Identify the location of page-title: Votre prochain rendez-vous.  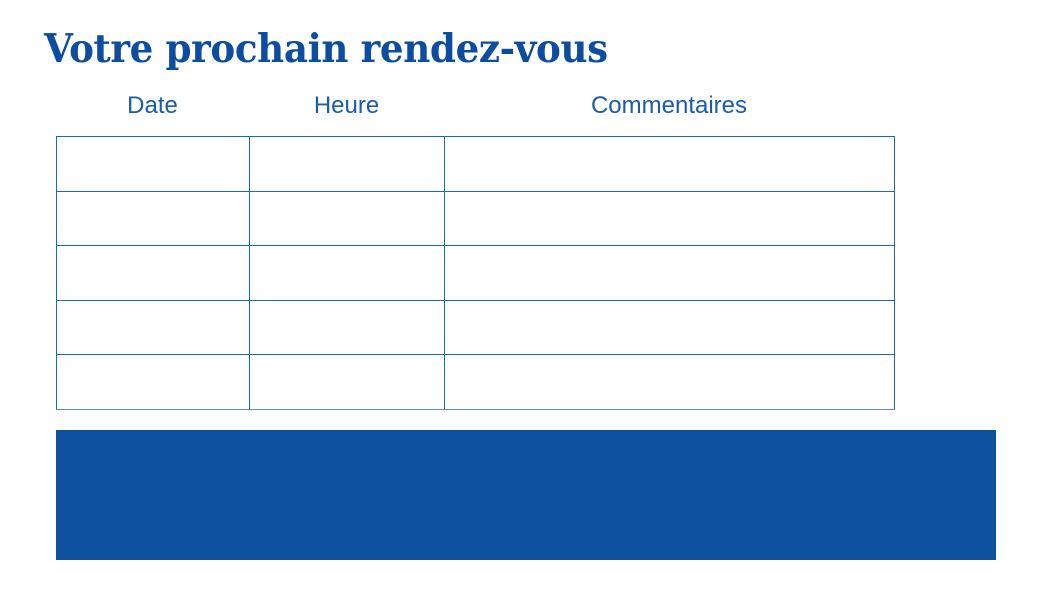
(326, 49).